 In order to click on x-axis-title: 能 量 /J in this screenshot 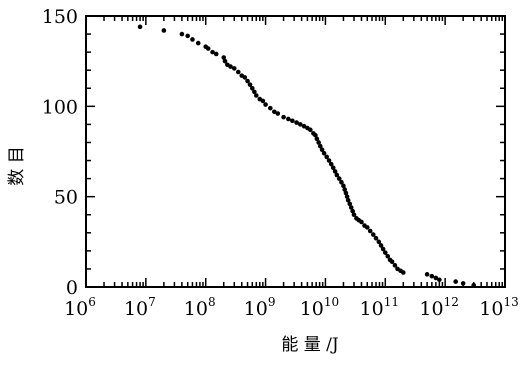, I will do `click(310, 345)`.